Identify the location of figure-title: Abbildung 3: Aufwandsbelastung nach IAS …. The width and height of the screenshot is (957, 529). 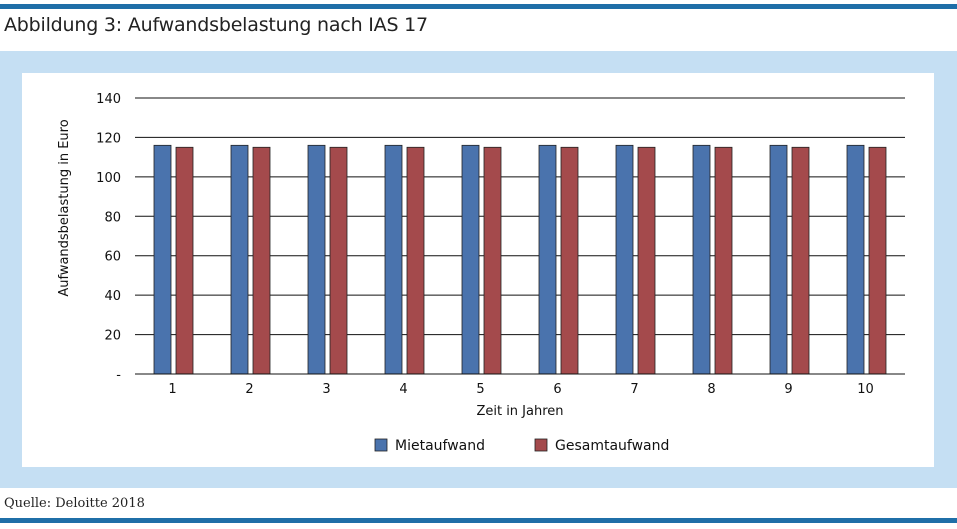
(216, 25).